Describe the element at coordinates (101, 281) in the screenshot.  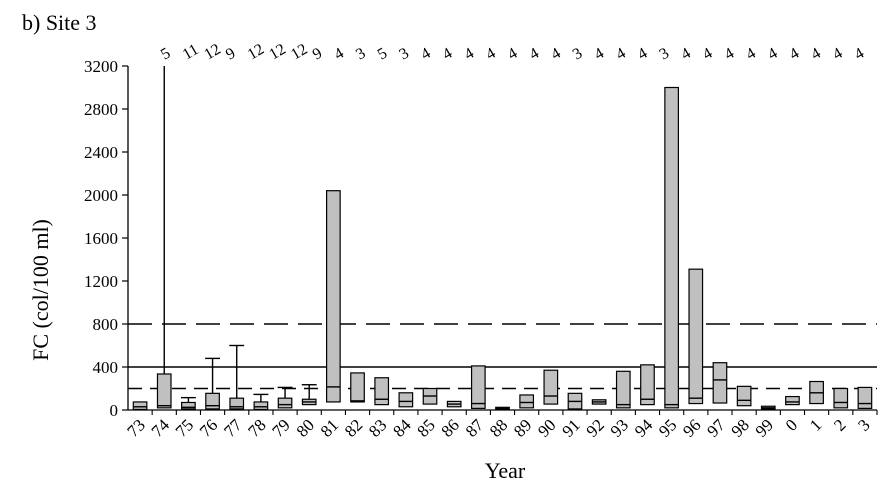
I see `y-tick-label: 1200` at that location.